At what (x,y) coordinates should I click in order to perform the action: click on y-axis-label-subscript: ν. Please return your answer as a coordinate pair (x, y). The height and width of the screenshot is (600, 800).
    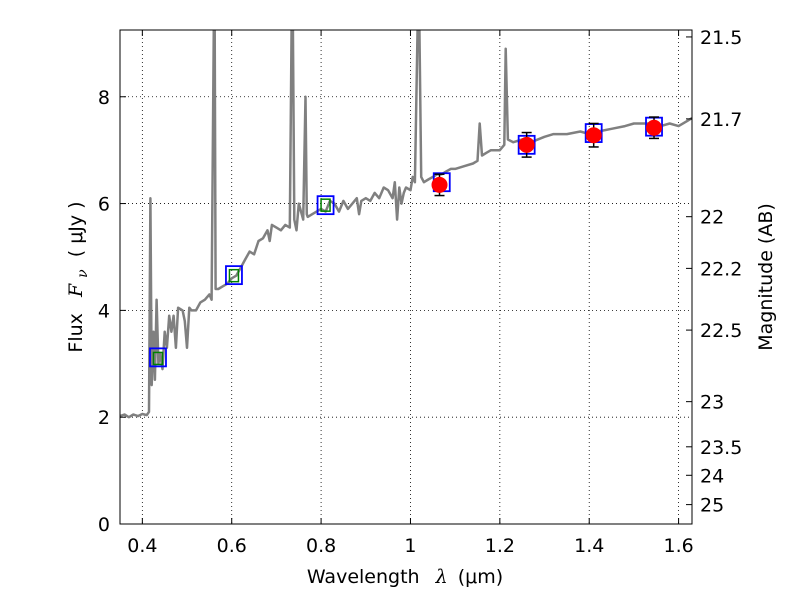
    Looking at the image, I should click on (83, 273).